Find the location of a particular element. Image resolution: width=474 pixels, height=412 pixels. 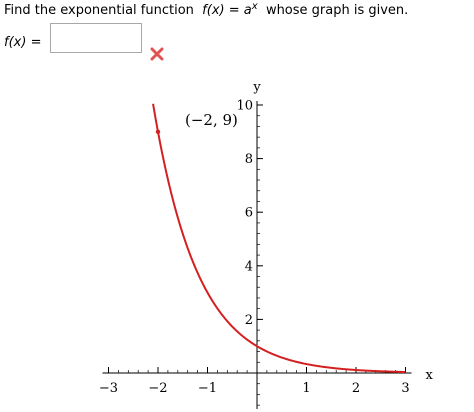

answer-label: f(x) = is located at coordinates (22, 43).